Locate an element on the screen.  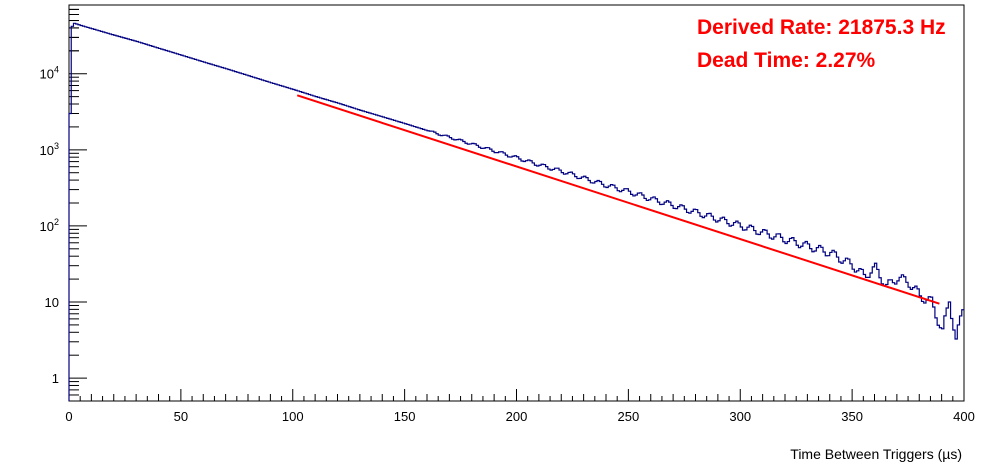
x-tick-label: 50 is located at coordinates (181, 416).